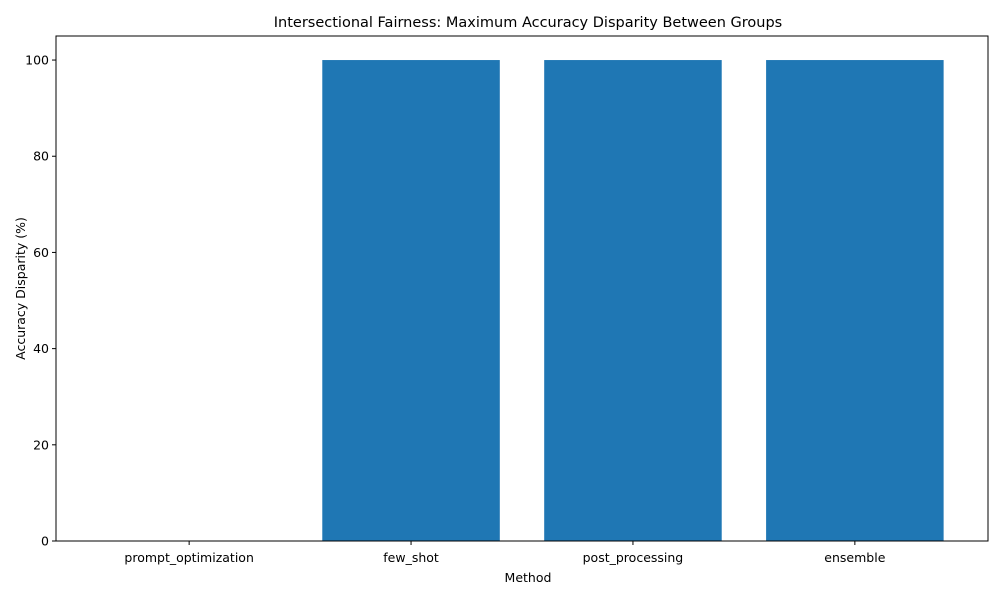 Image resolution: width=1000 pixels, height=604 pixels. Describe the element at coordinates (855, 301) in the screenshot. I see `bar-ensemble` at that location.